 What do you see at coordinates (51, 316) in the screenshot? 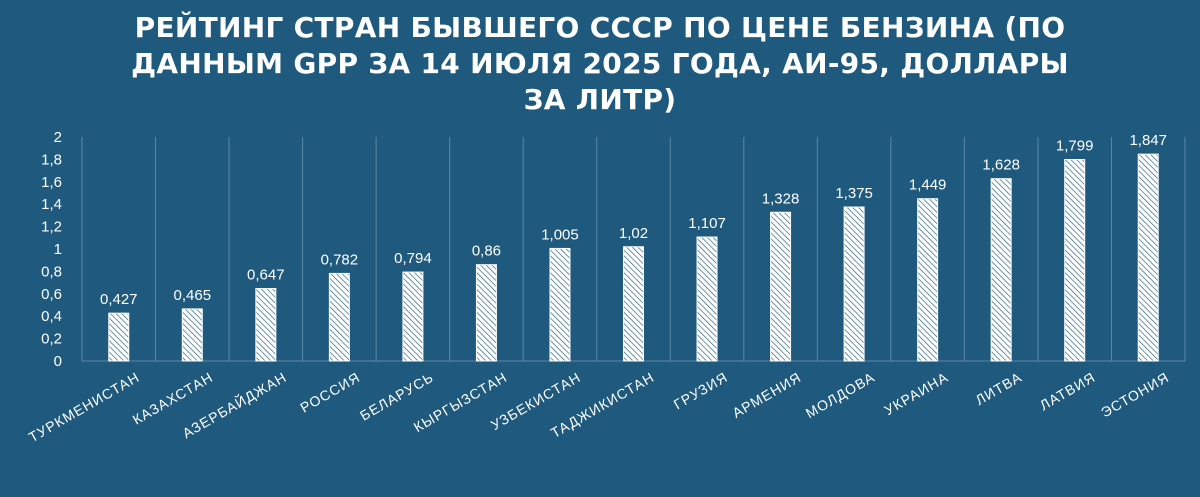
I see `y-tick-label: 0,4` at bounding box center [51, 316].